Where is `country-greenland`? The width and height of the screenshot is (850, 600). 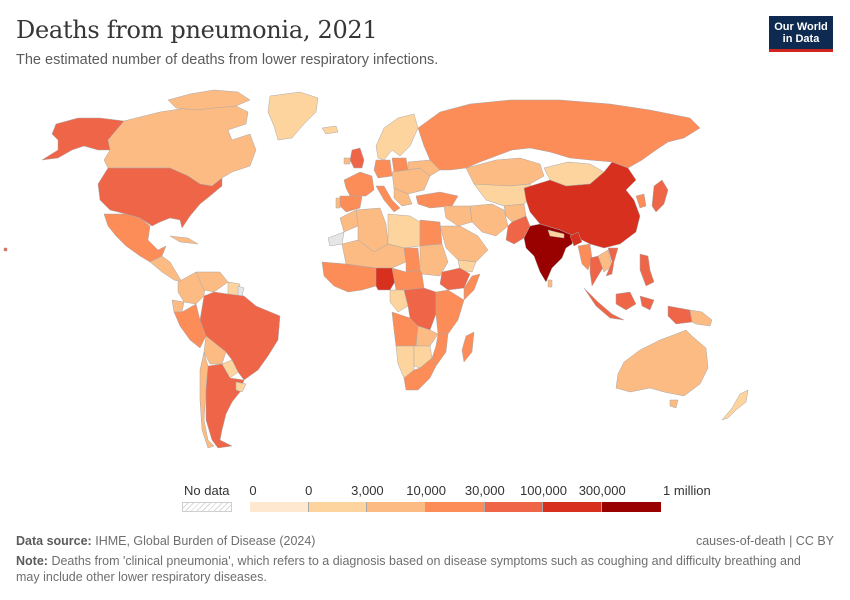 country-greenland is located at coordinates (293, 116).